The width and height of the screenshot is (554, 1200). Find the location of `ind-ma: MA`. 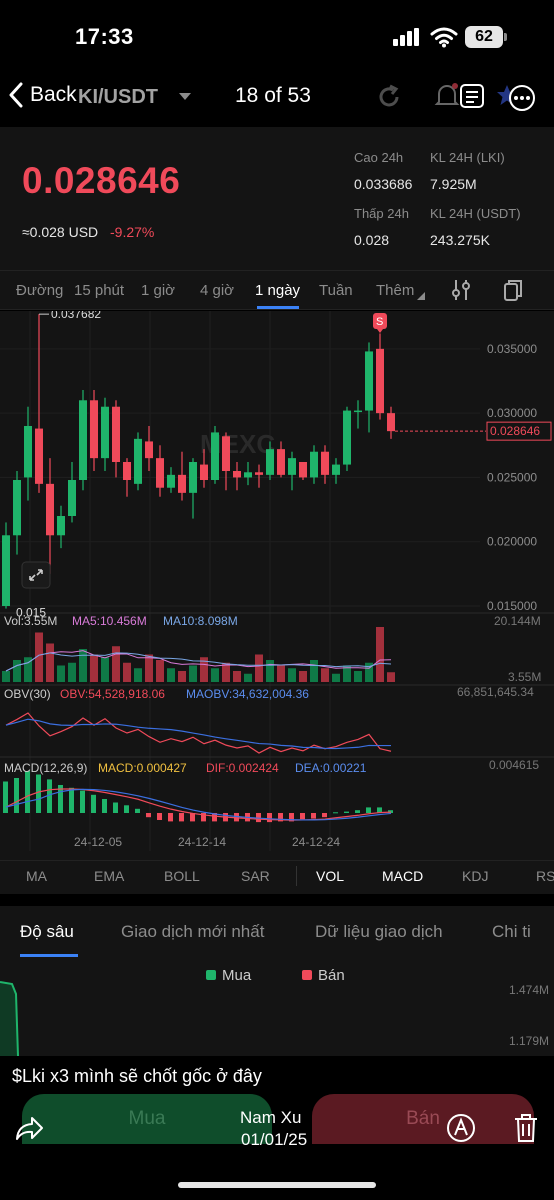

ind-ma: MA is located at coordinates (36, 876).